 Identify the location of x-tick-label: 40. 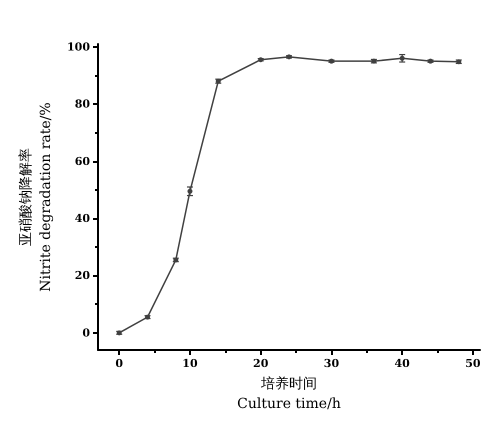
(402, 363).